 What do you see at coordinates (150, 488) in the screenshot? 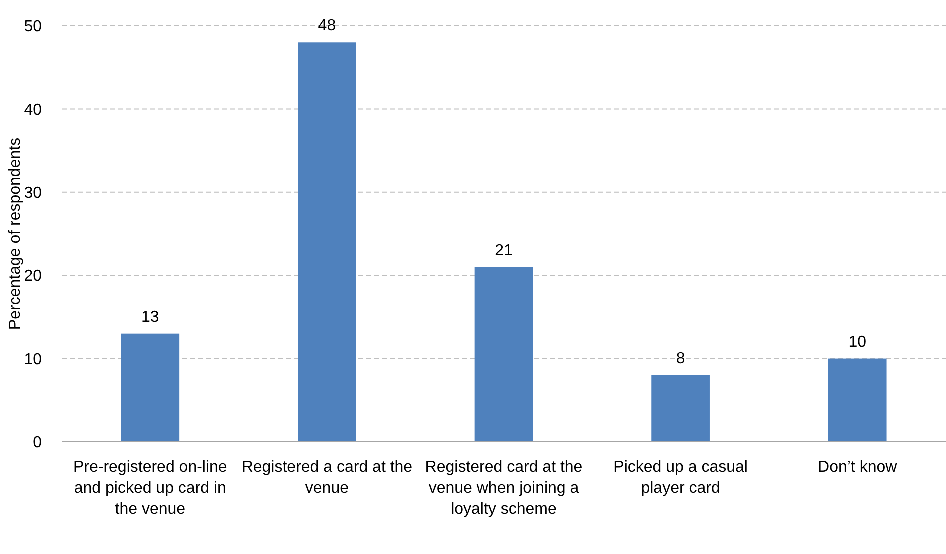
I see `x-tick-label: Pre-registered on-line and picked up card in the venue` at bounding box center [150, 488].